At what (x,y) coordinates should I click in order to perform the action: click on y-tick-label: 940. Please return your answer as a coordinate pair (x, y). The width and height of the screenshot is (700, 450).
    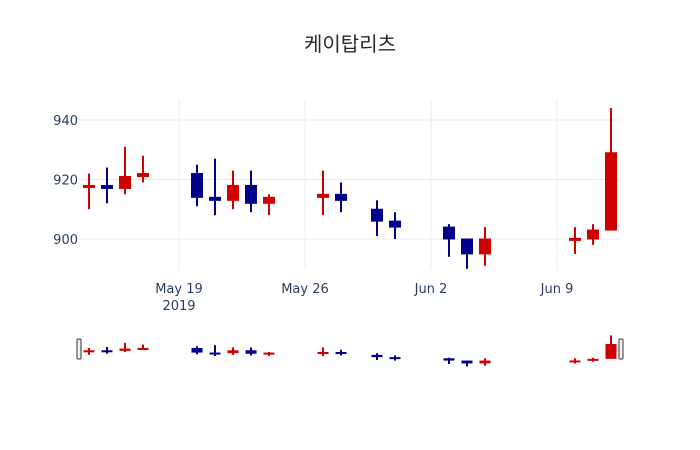
    Looking at the image, I should click on (65, 121).